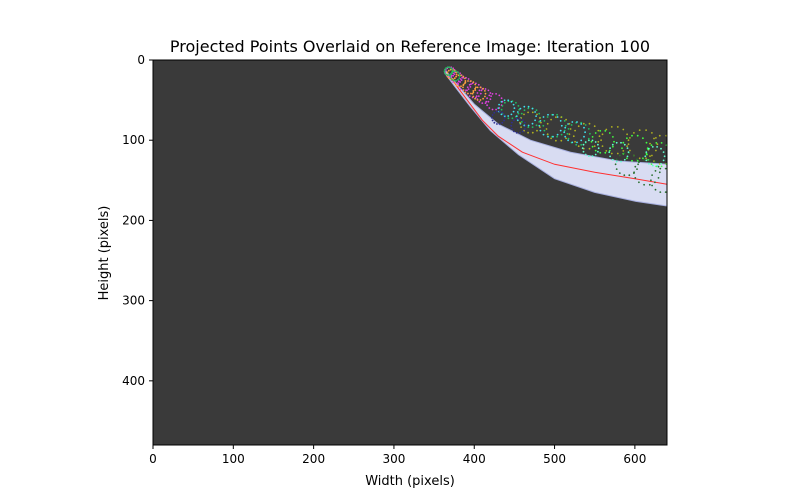 This screenshot has height=500, width=800. What do you see at coordinates (153, 459) in the screenshot?
I see `x-tick-label: 0` at bounding box center [153, 459].